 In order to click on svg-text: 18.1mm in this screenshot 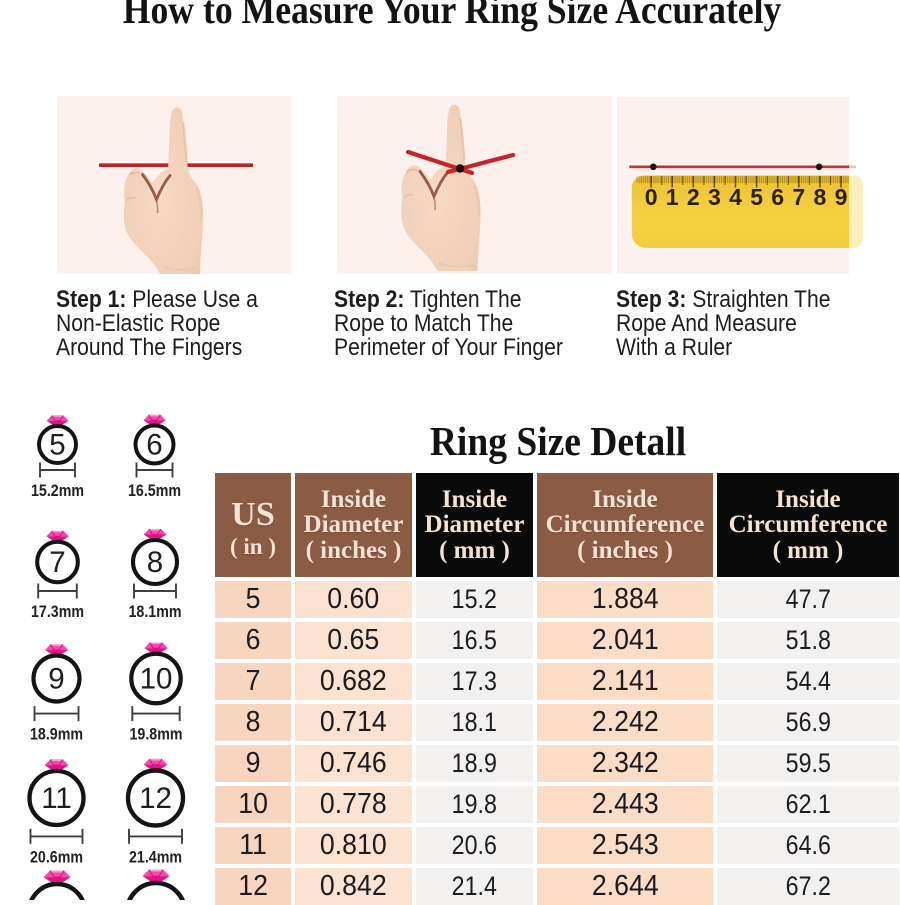, I will do `click(155, 612)`.